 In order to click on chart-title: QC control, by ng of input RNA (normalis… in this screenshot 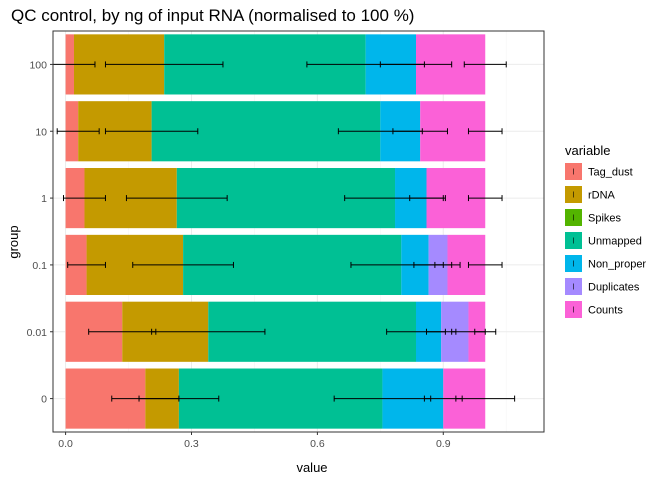, I will do `click(212, 15)`.